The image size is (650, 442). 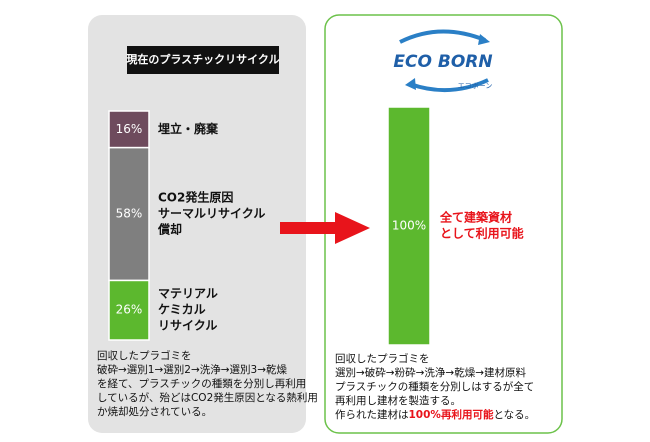 What do you see at coordinates (451, 414) in the screenshot?
I see `note-part: 100%再利用可能` at bounding box center [451, 414].